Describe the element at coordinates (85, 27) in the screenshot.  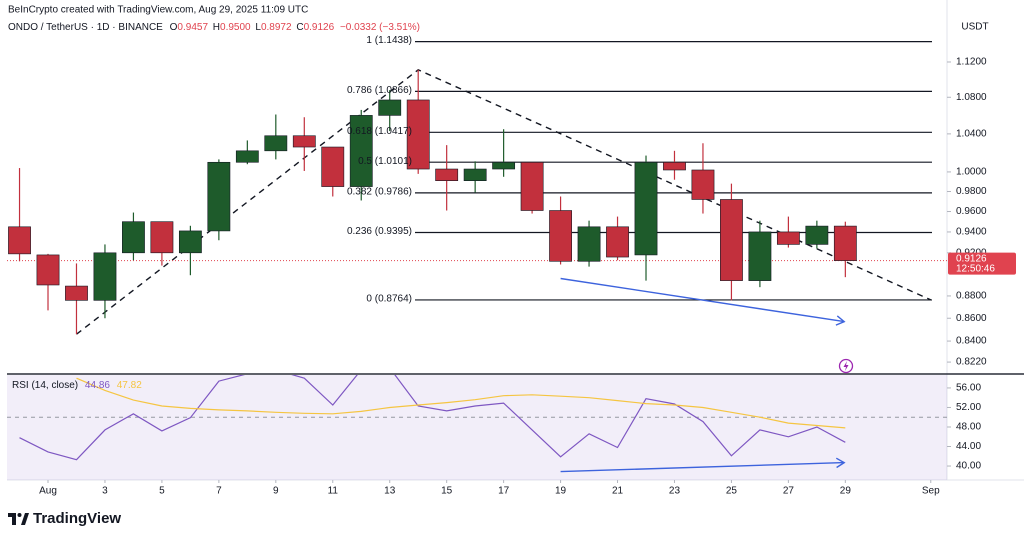
I see `symbol: ONDO / TetherUS · 1D · BINANCE` at that location.